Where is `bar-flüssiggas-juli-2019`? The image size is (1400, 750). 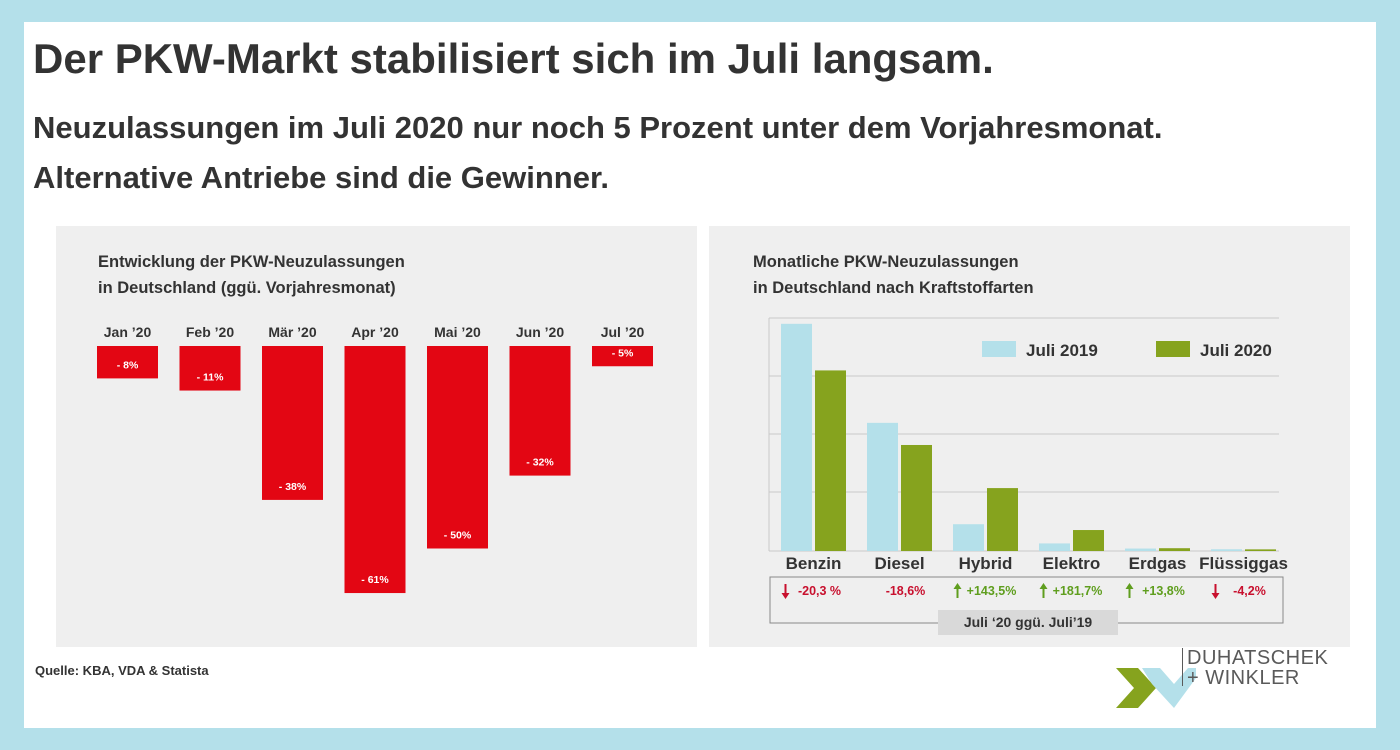 bar-flüssiggas-juli-2019 is located at coordinates (1226, 550).